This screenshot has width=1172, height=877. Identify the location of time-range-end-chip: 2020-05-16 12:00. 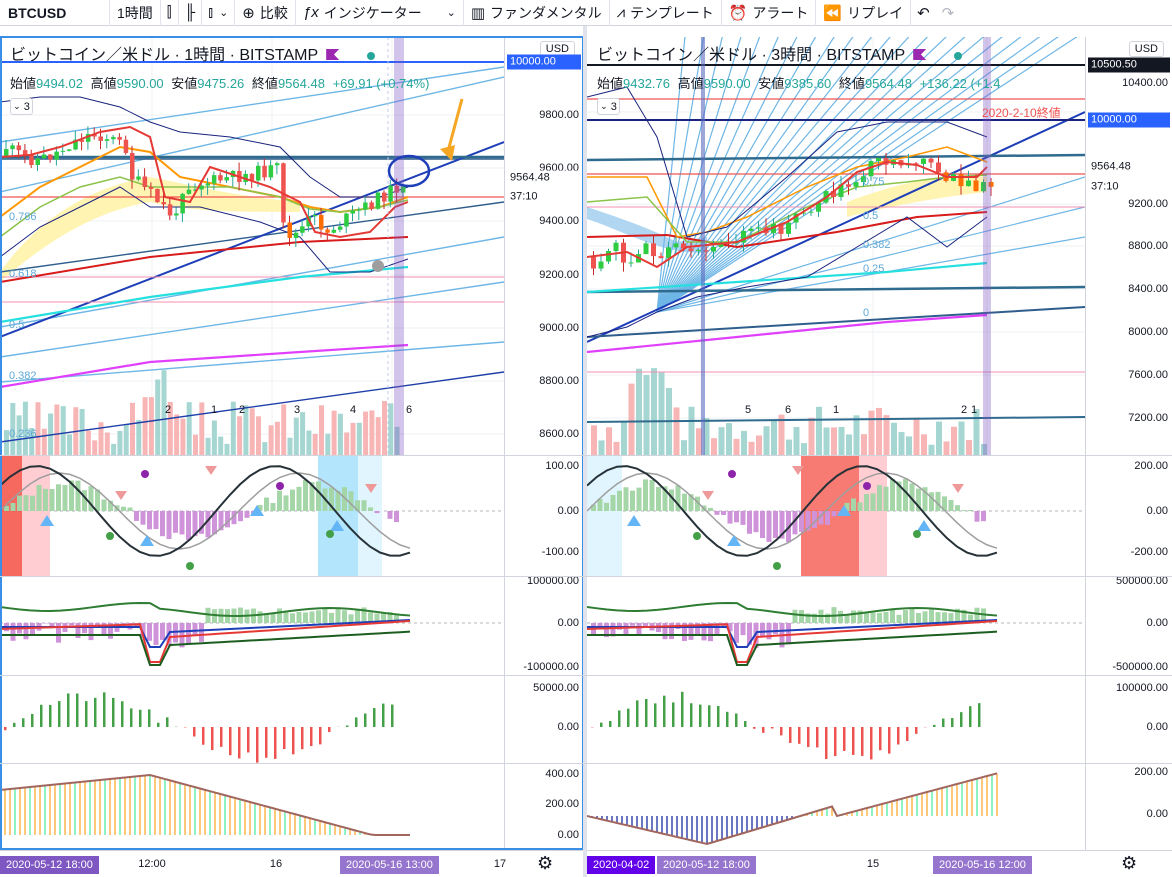
(982, 865).